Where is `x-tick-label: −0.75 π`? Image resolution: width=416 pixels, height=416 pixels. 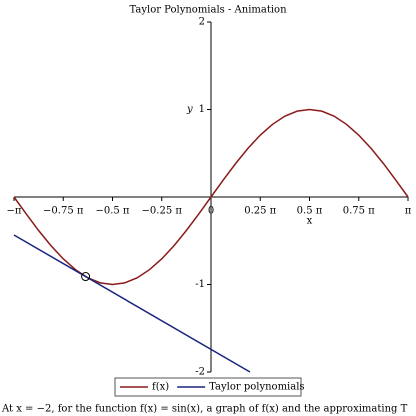 x-tick-label: −0.75 π is located at coordinates (63, 211).